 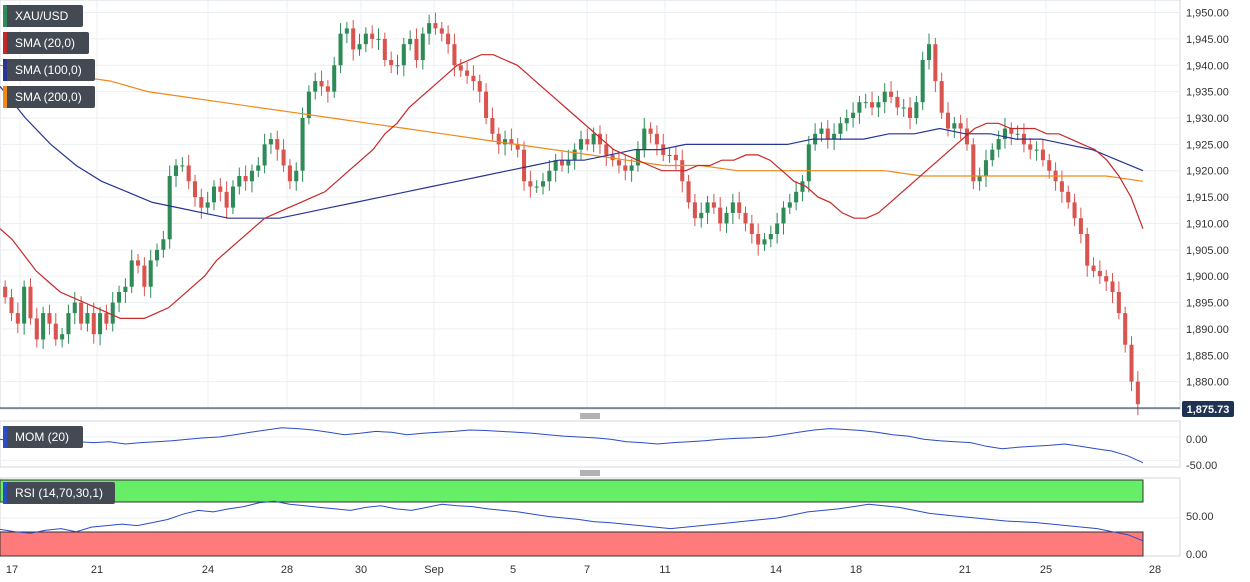 What do you see at coordinates (5, 437) in the screenshot?
I see `mom-swatch` at bounding box center [5, 437].